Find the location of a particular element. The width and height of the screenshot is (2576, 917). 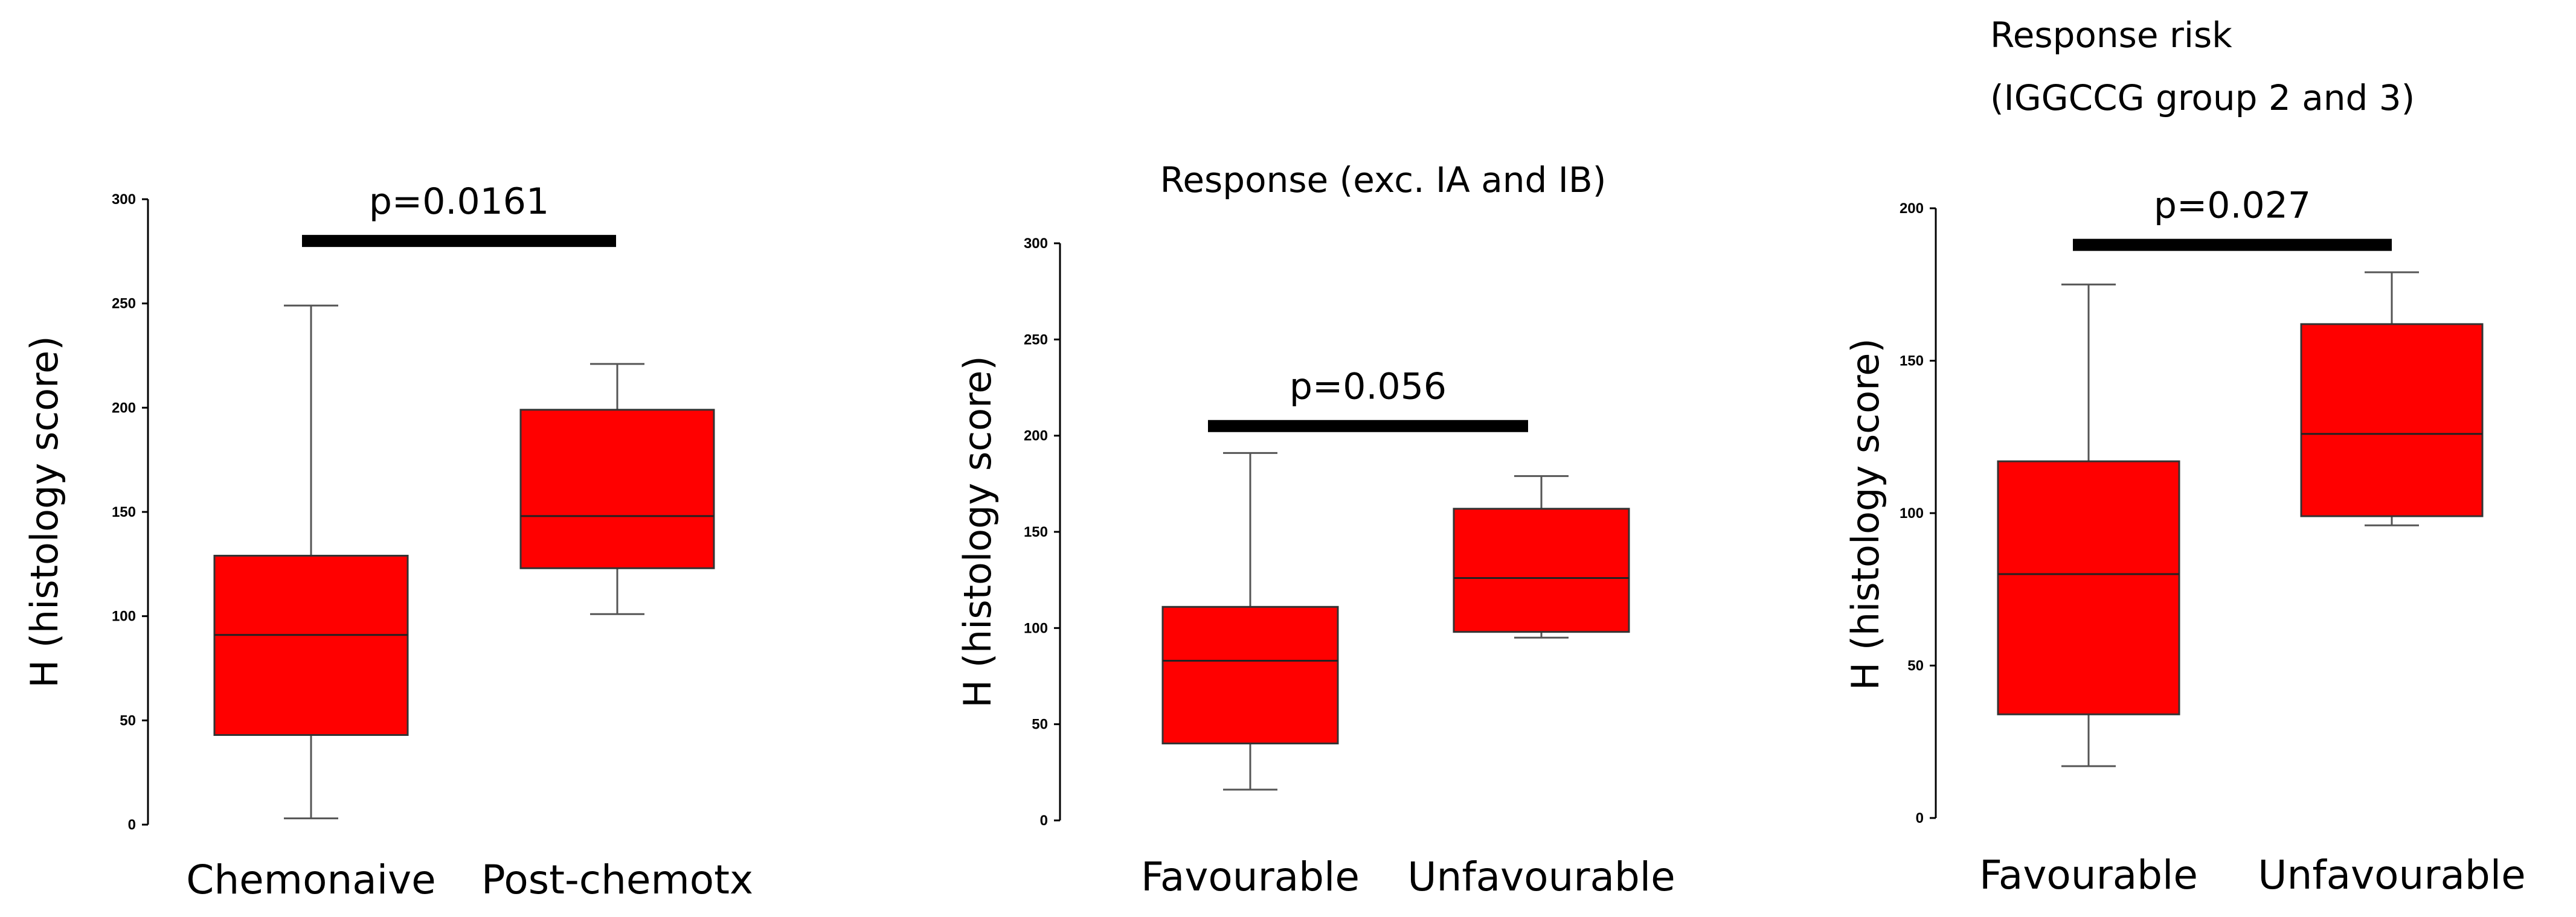

p-value-label: p=0.0161 is located at coordinates (459, 202).